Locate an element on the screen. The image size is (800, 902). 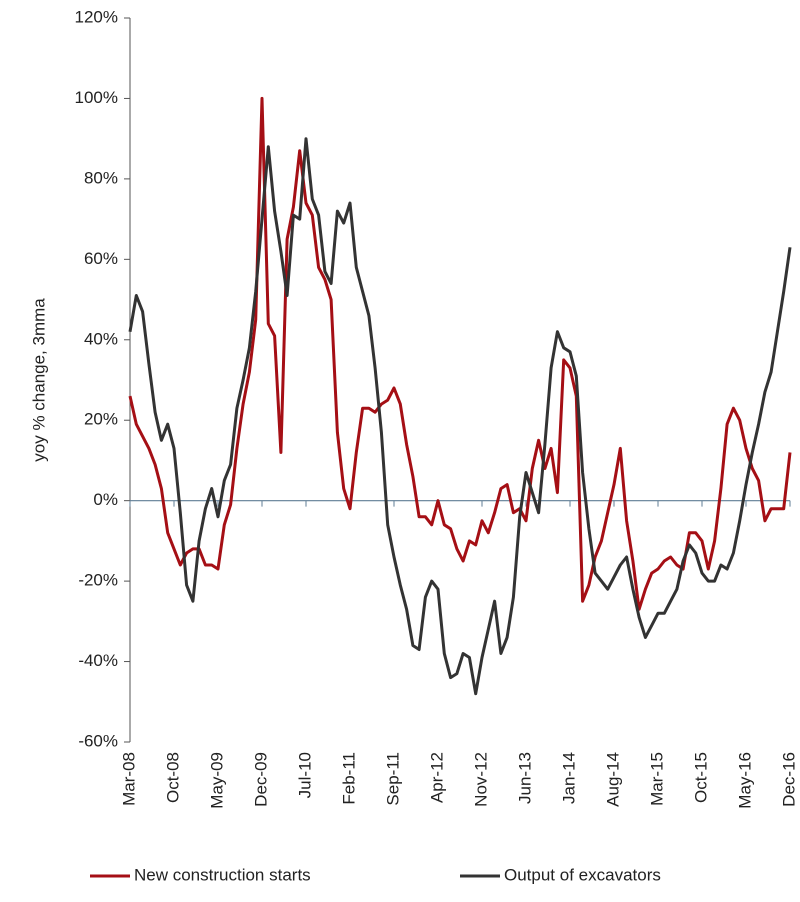
y-tick-label: -20% is located at coordinates (98, 580).